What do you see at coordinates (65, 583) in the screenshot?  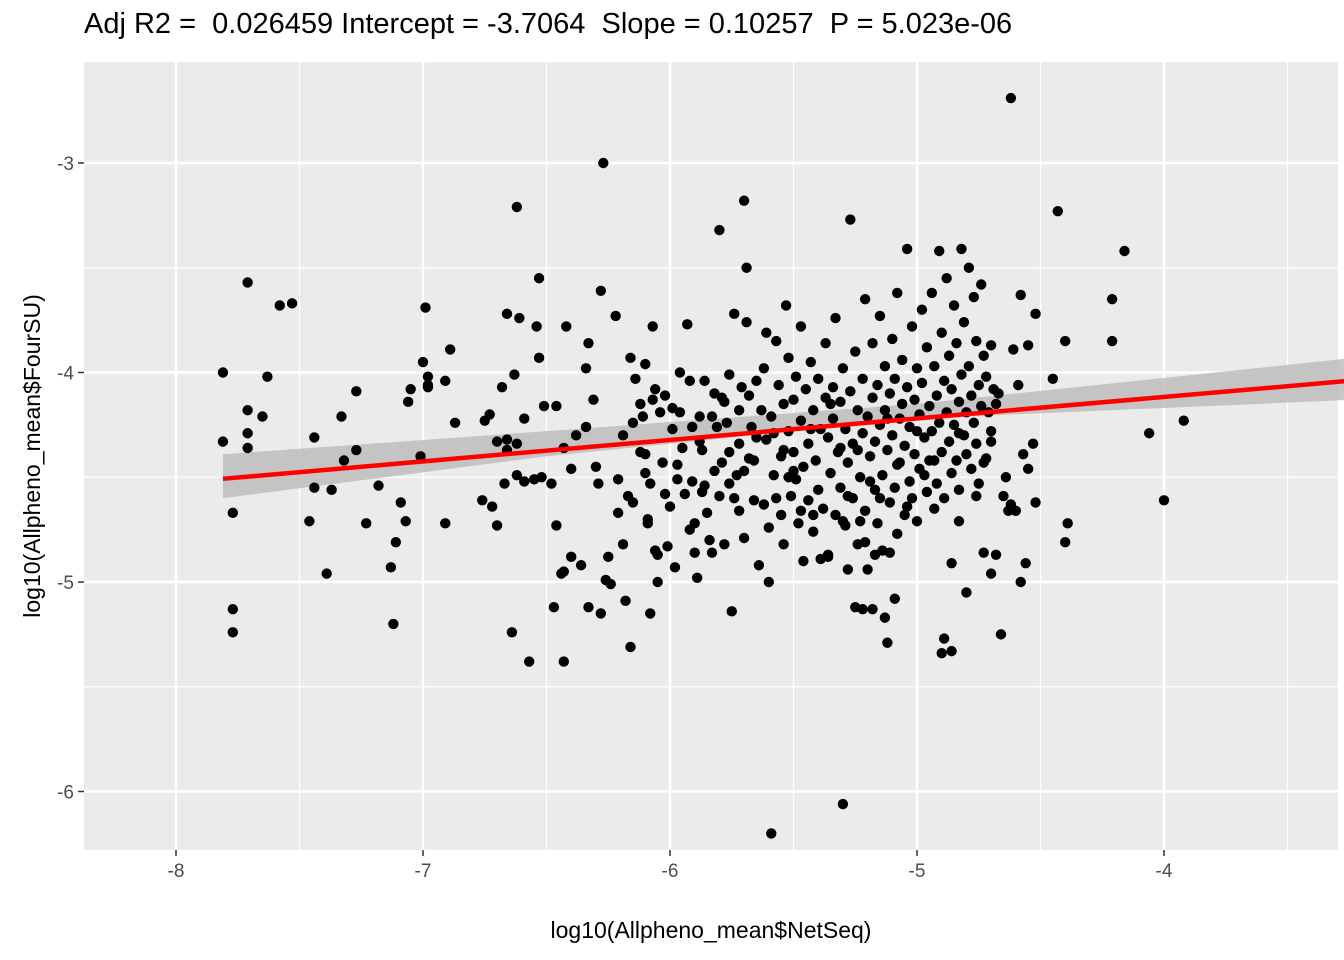 I see `y-tick-label: -5` at bounding box center [65, 583].